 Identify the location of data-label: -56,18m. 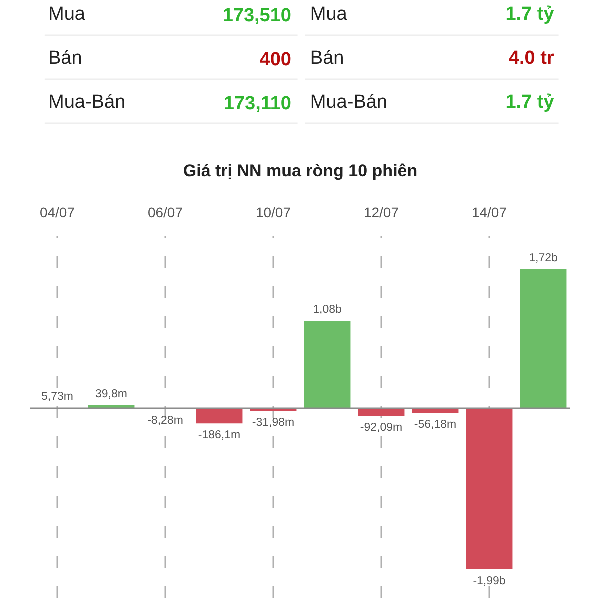
(435, 425).